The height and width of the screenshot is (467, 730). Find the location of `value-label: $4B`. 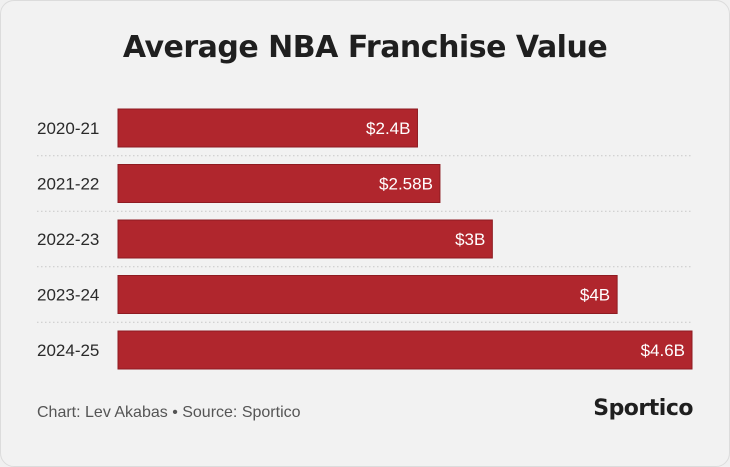

value-label: $4B is located at coordinates (595, 295).